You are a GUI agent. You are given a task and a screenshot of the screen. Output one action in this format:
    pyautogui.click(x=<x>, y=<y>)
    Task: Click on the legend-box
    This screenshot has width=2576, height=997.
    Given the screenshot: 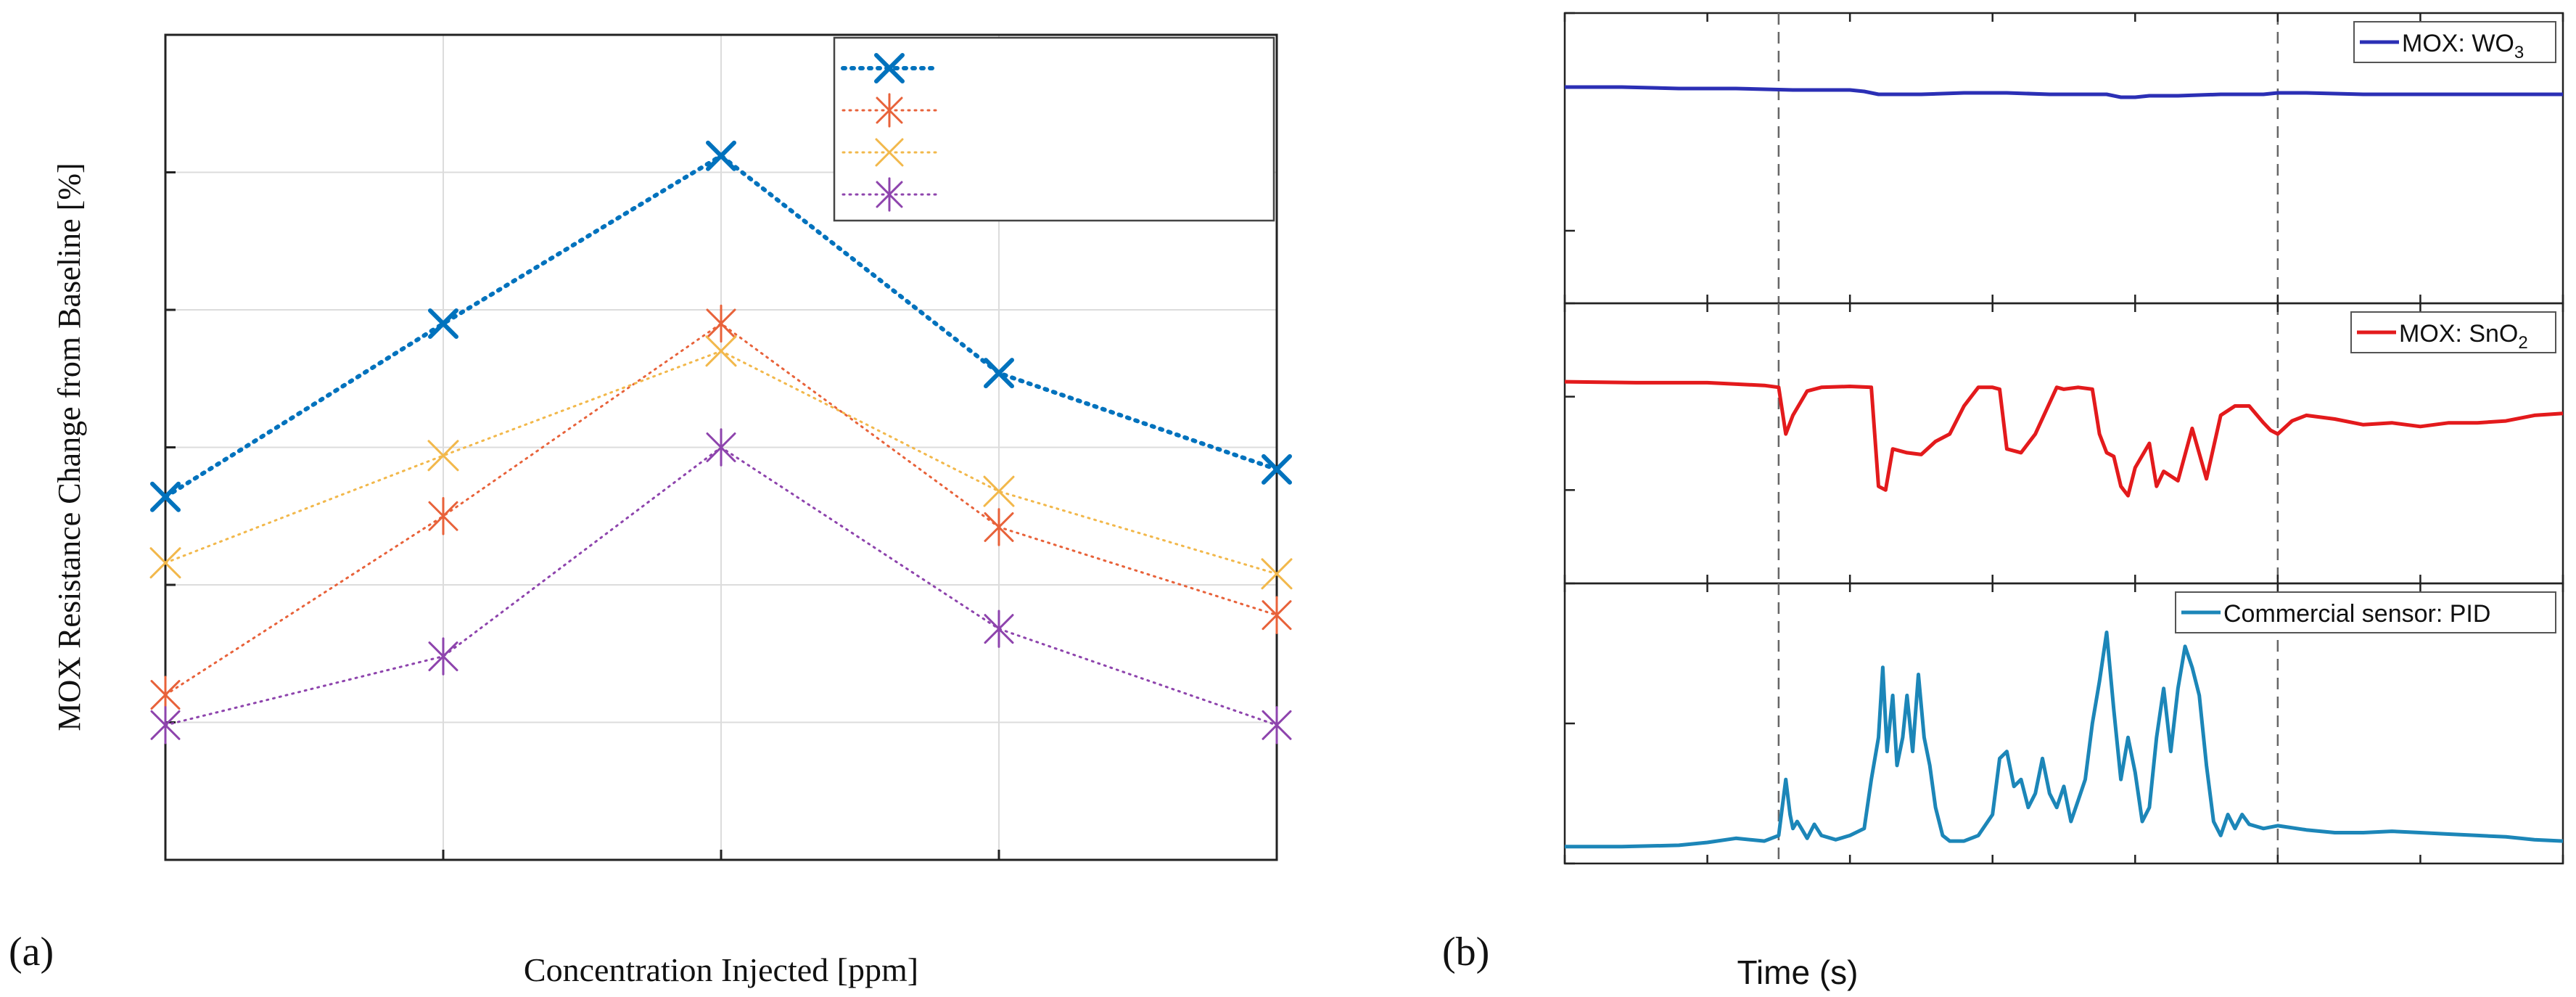 What is the action you would take?
    pyautogui.click(x=2365, y=612)
    